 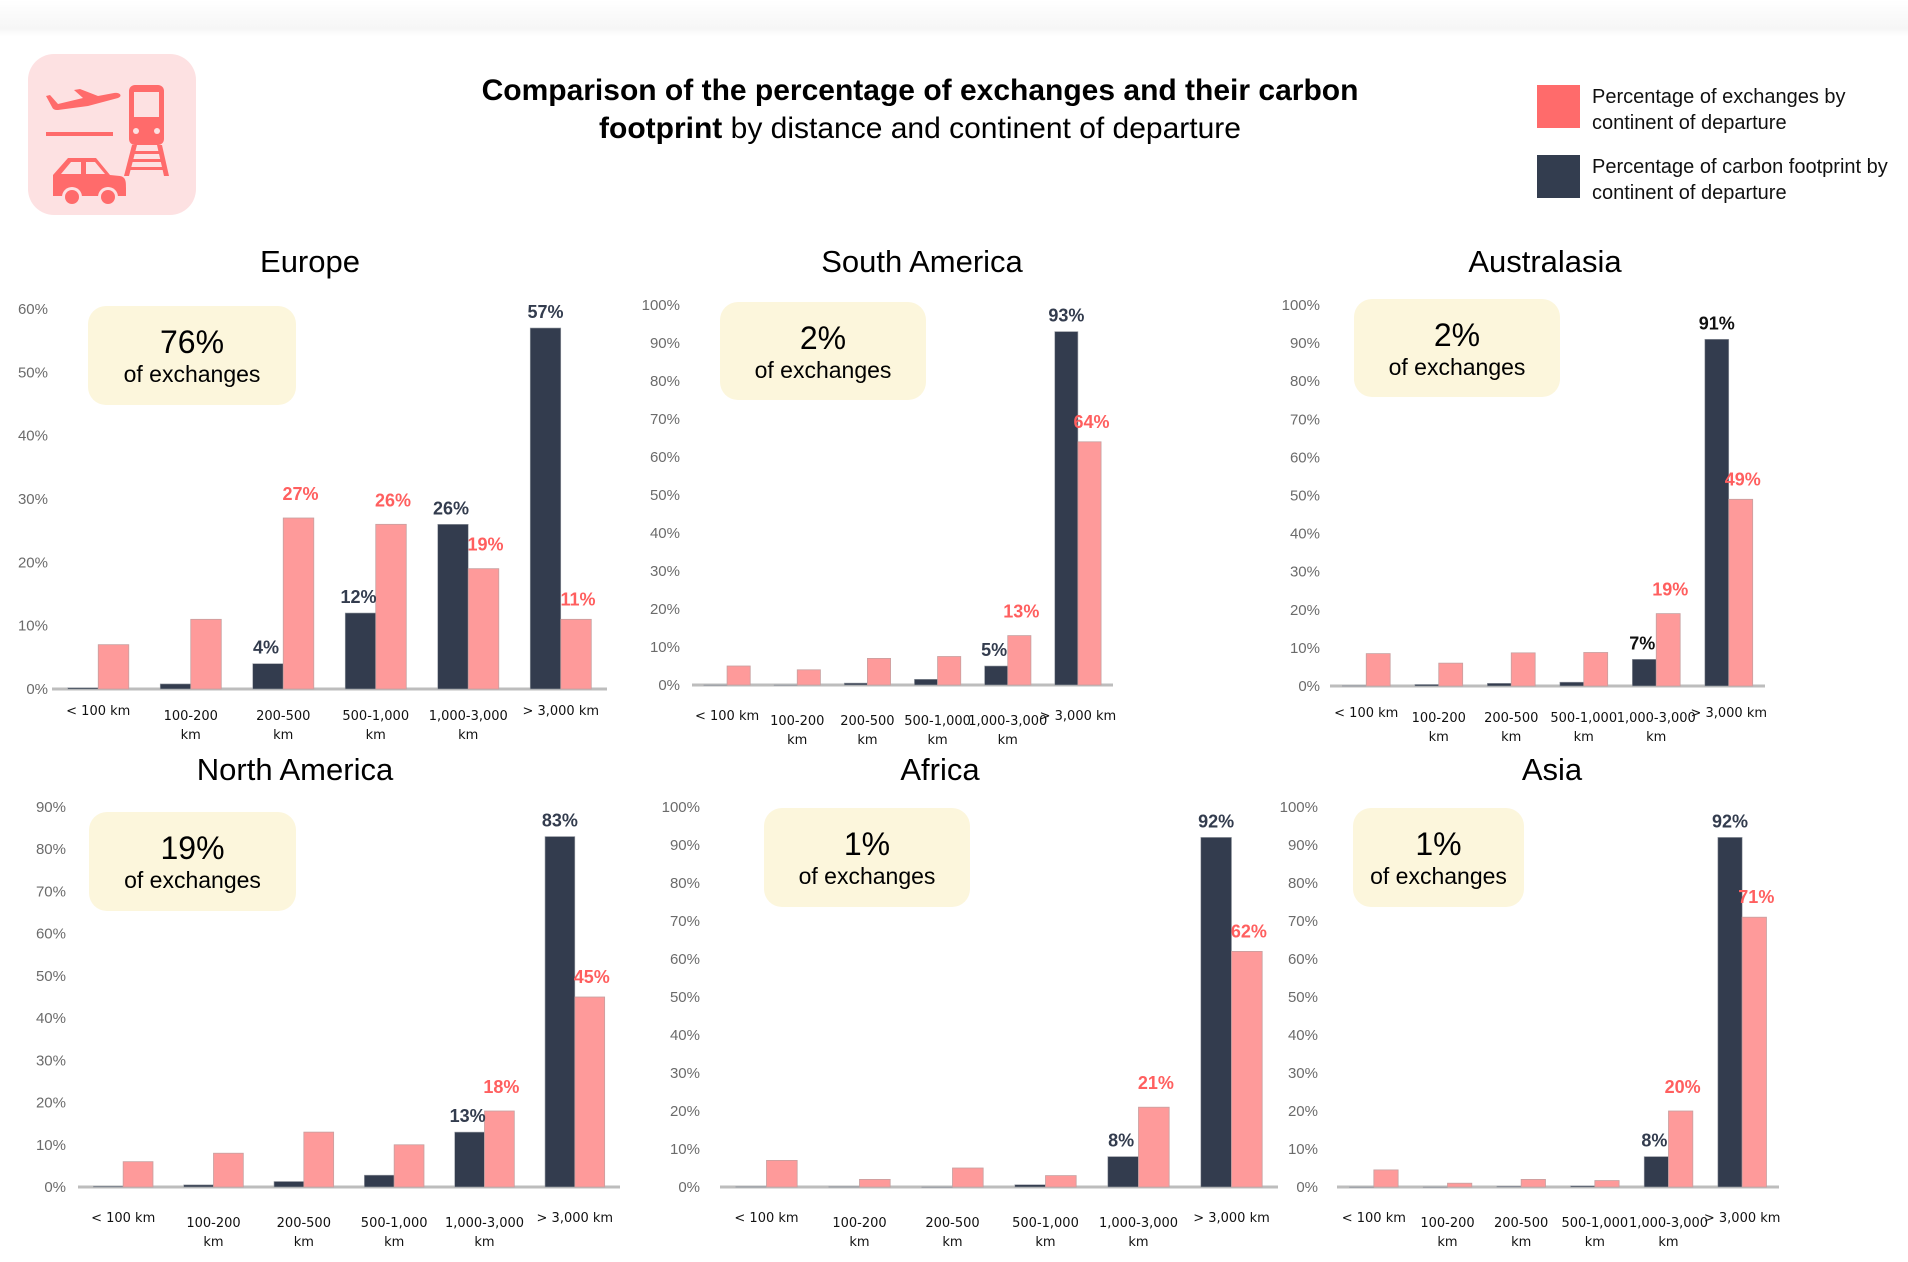 I want to click on data-label-footprint: 26%, so click(x=451, y=508).